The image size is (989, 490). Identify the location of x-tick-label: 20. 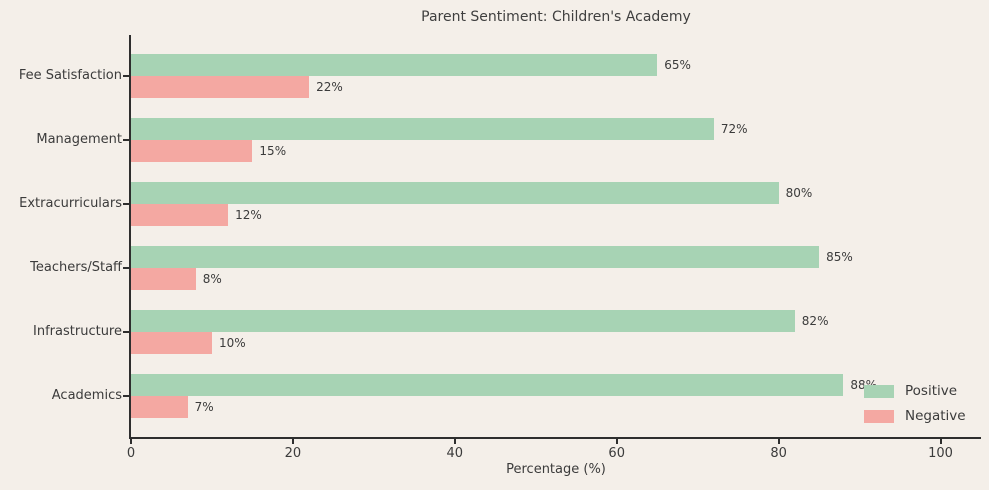
(293, 453).